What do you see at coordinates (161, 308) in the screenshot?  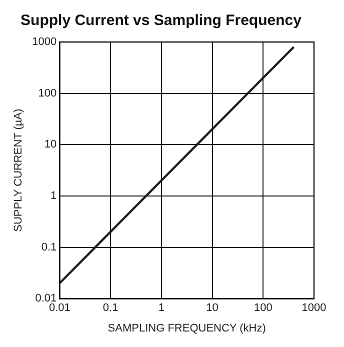 I see `x-tick-label: 1` at bounding box center [161, 308].